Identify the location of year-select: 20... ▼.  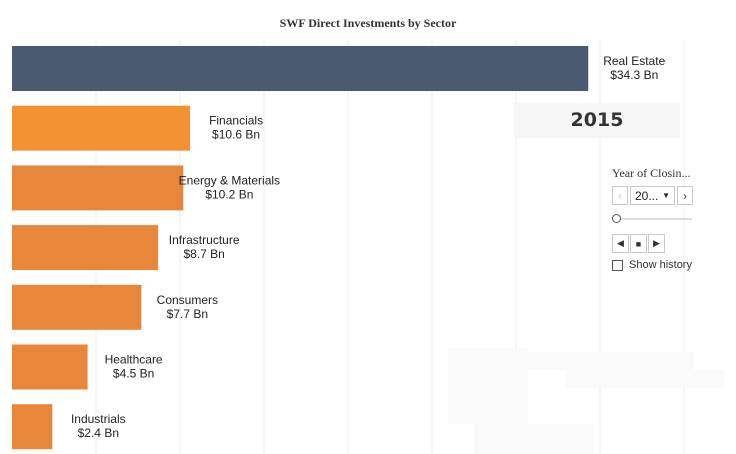
(652, 195).